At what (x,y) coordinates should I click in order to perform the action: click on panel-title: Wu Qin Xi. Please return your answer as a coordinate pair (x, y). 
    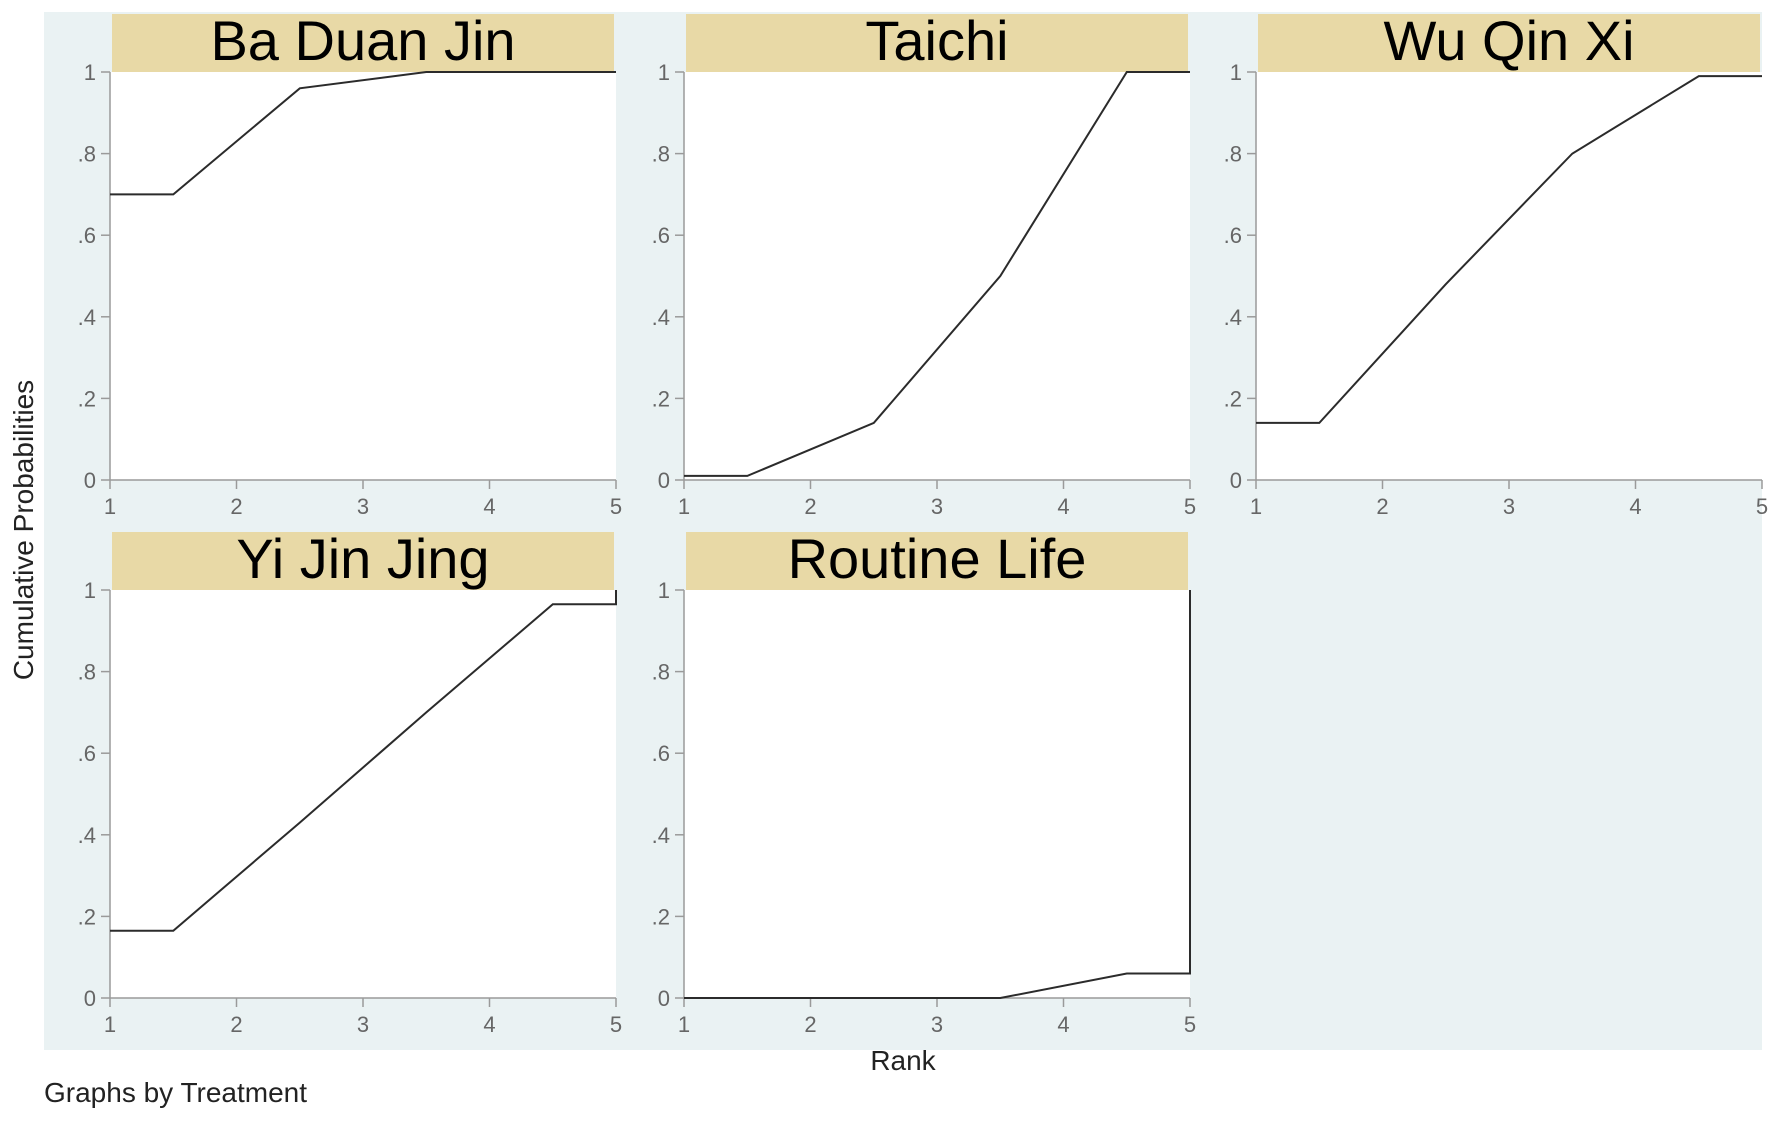
    Looking at the image, I should click on (1508, 40).